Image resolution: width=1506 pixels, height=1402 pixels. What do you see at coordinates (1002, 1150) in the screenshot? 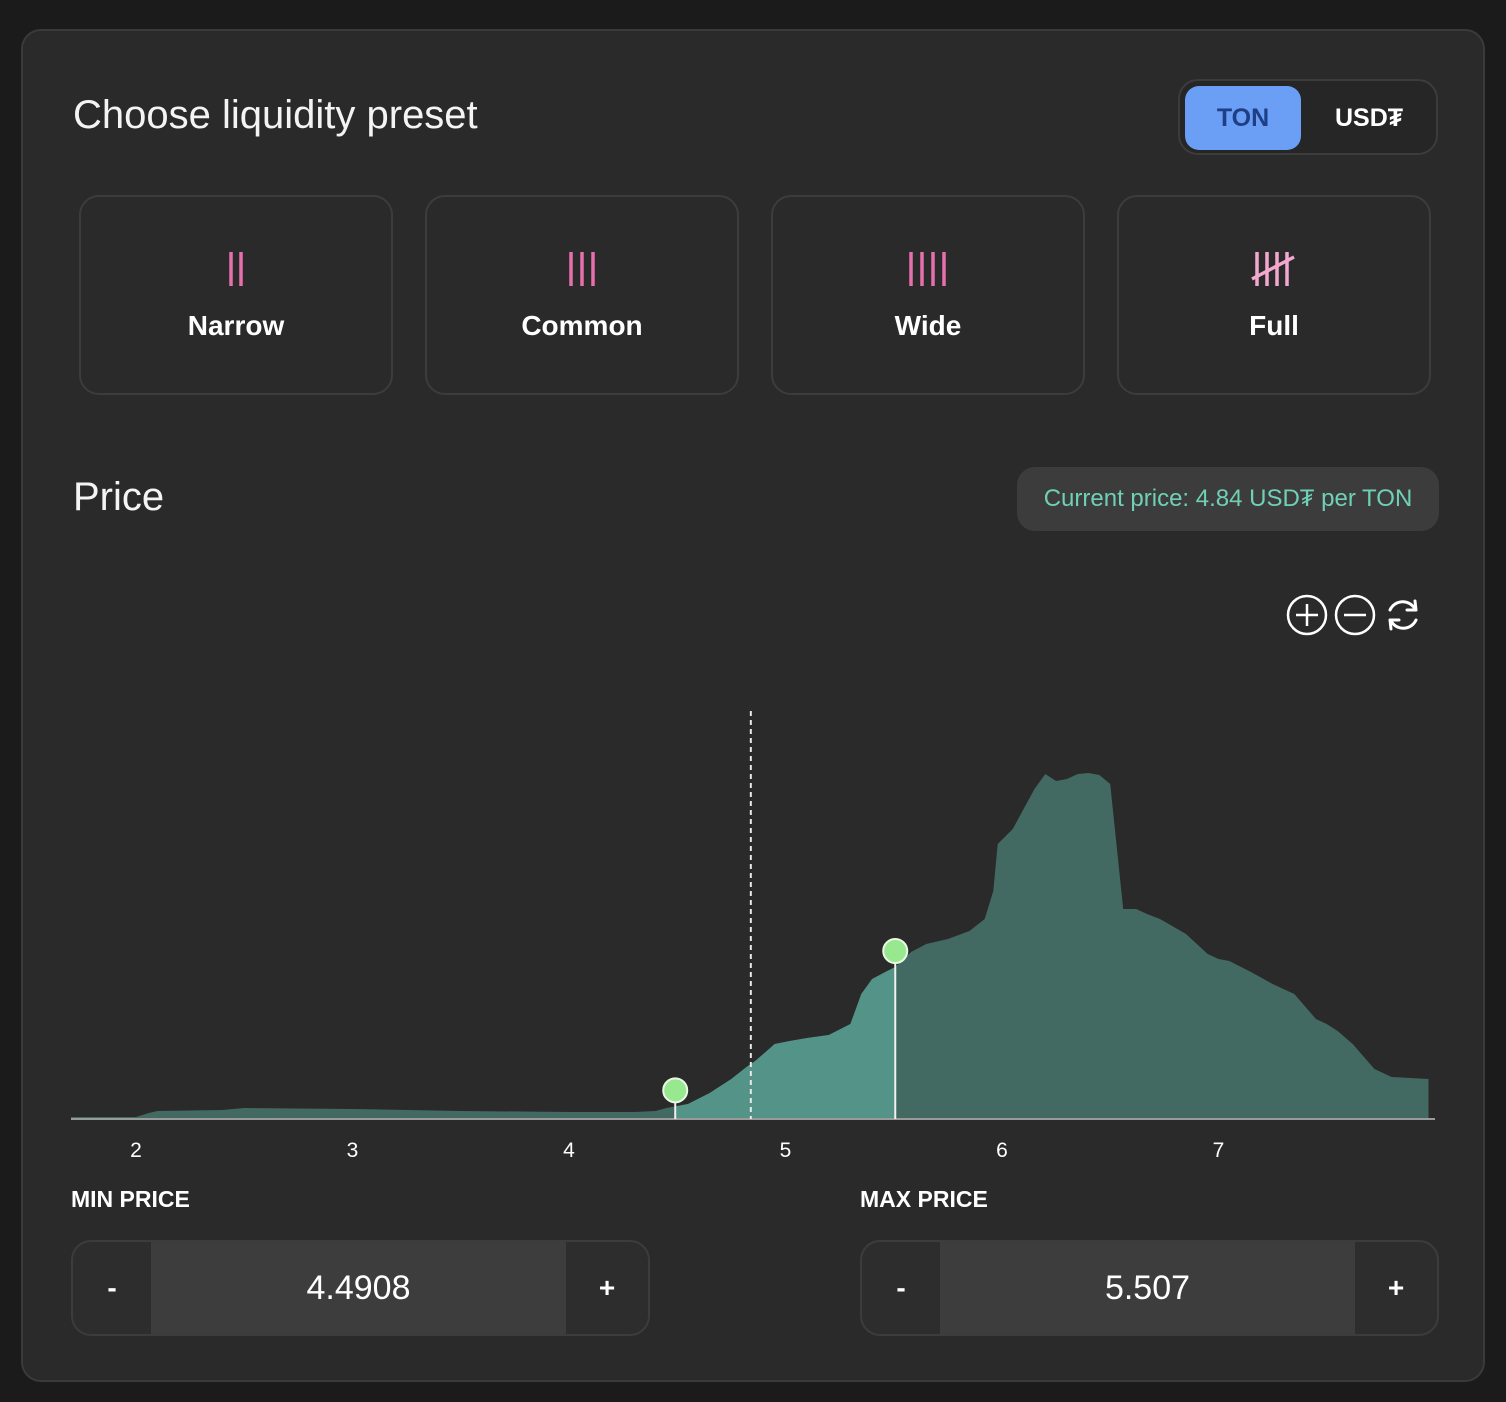
I see `x-tick-label: 6` at bounding box center [1002, 1150].